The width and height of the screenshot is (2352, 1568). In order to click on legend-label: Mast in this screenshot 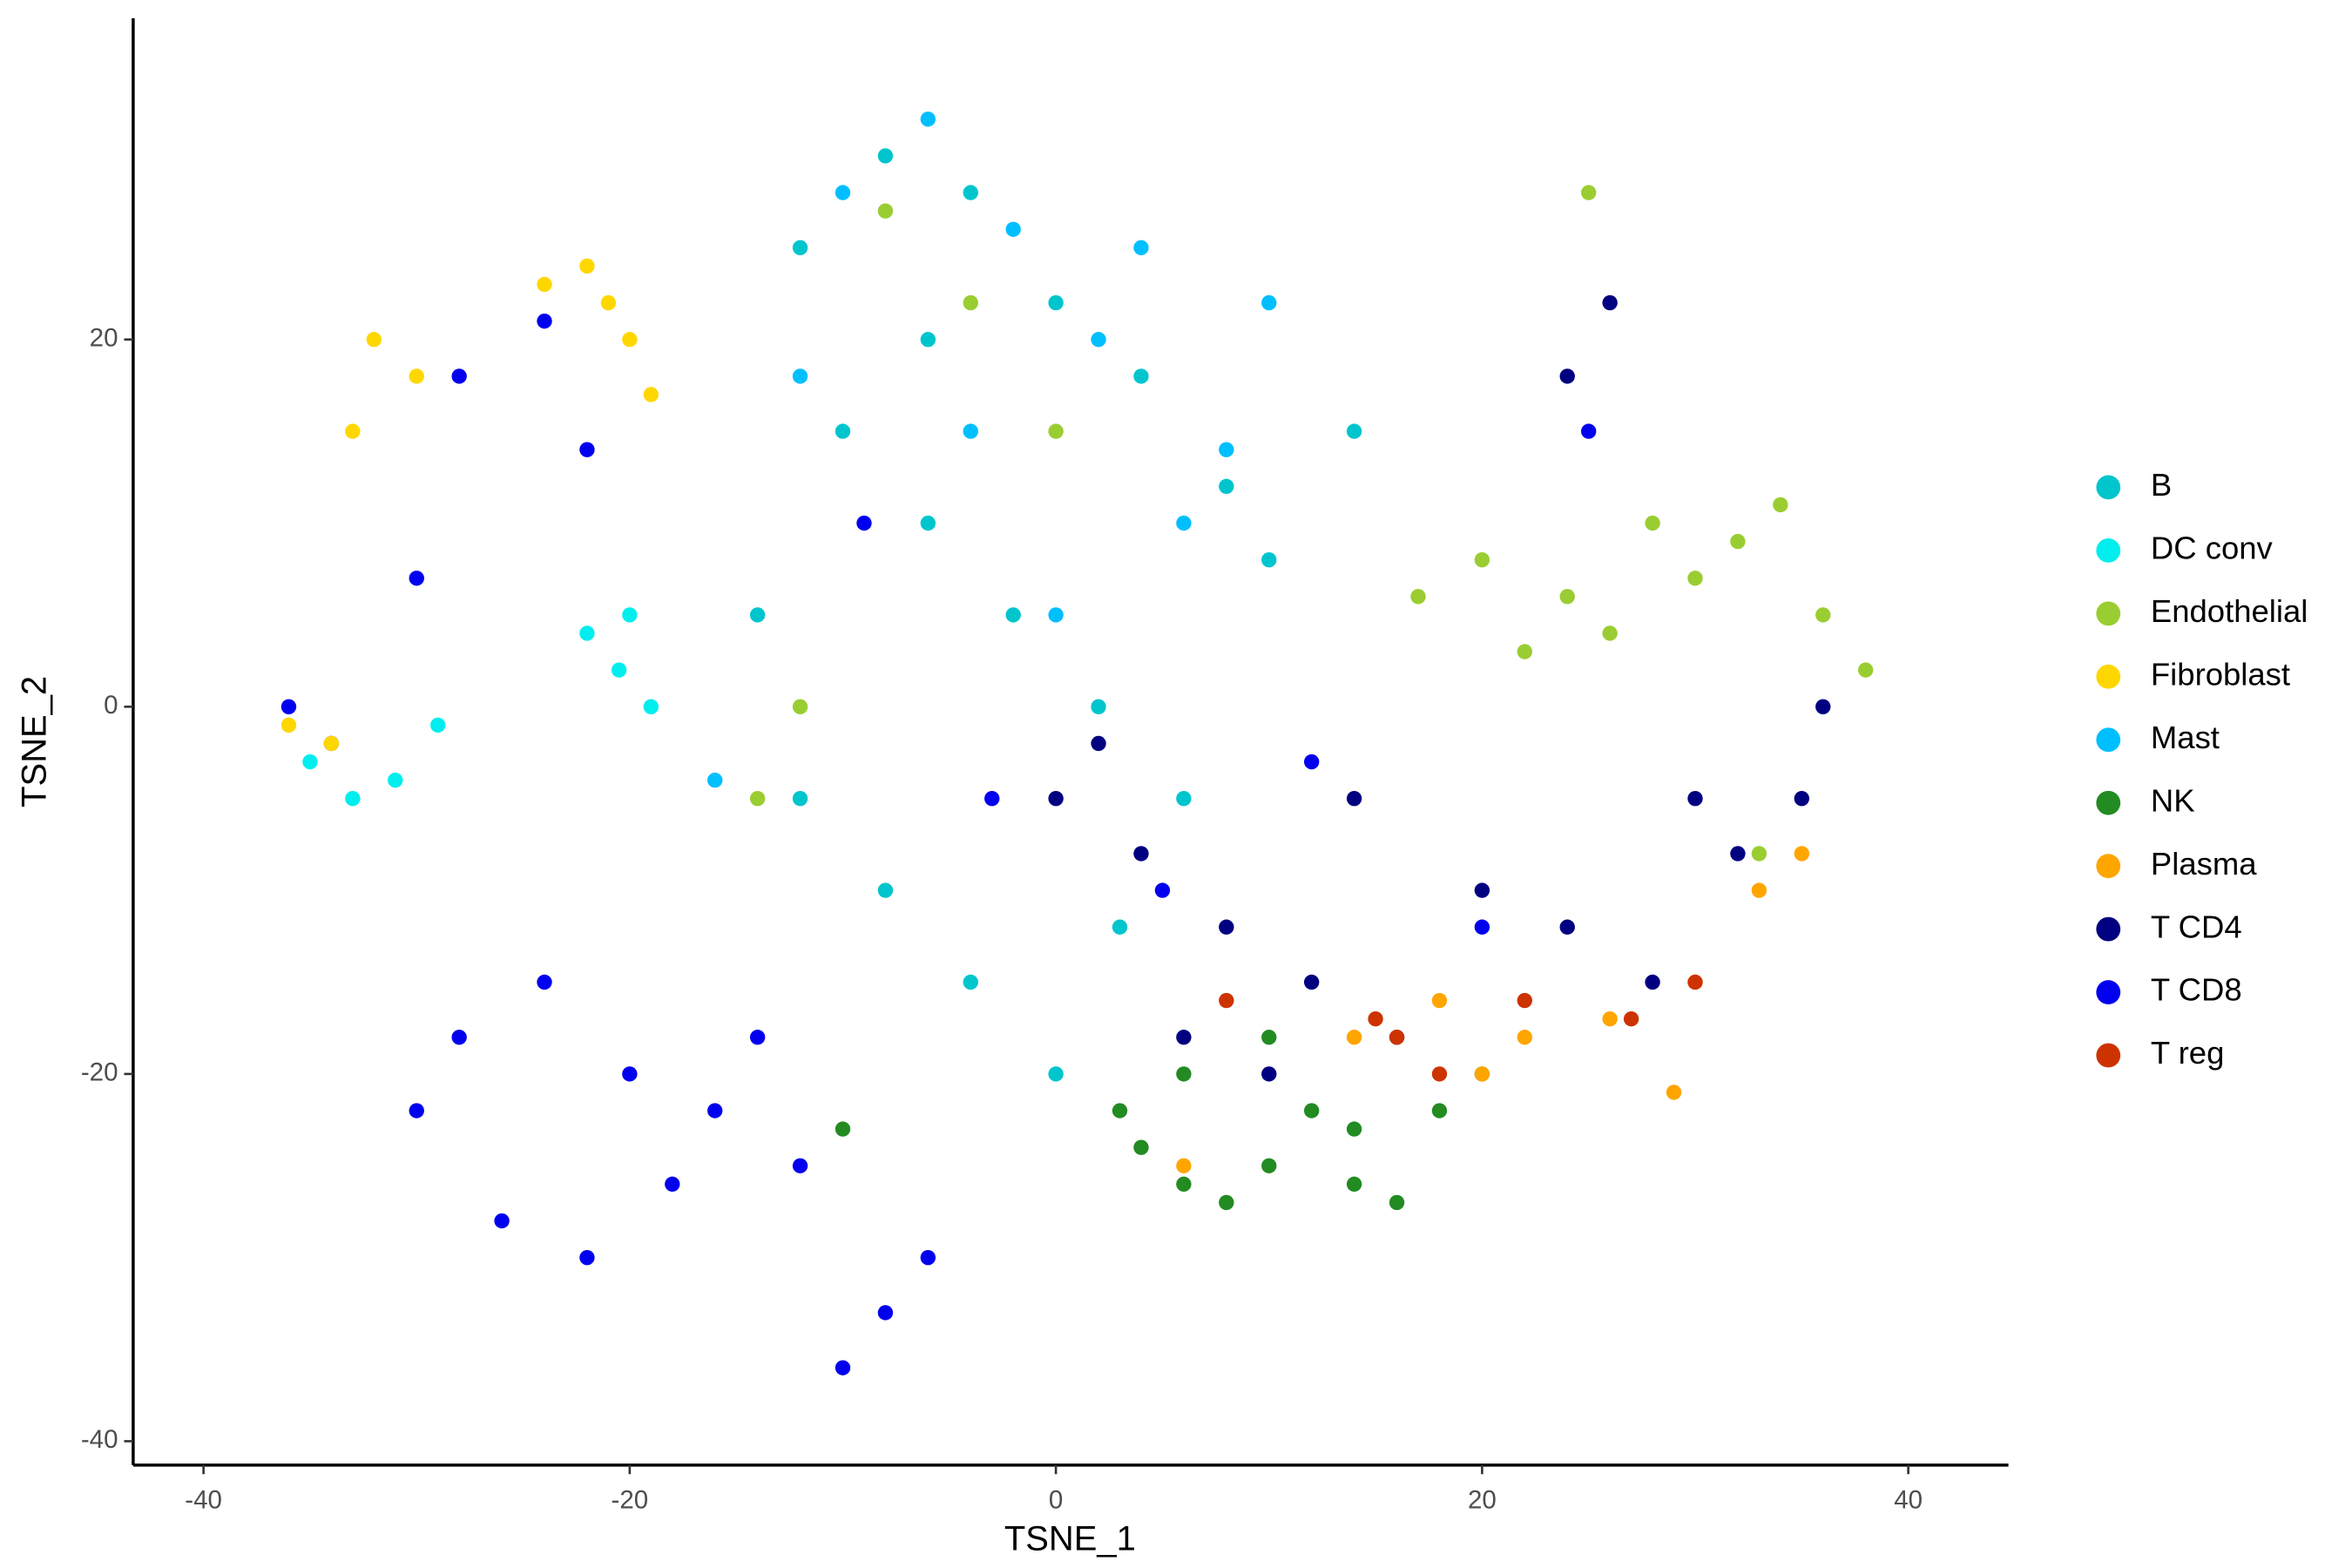, I will do `click(2185, 737)`.